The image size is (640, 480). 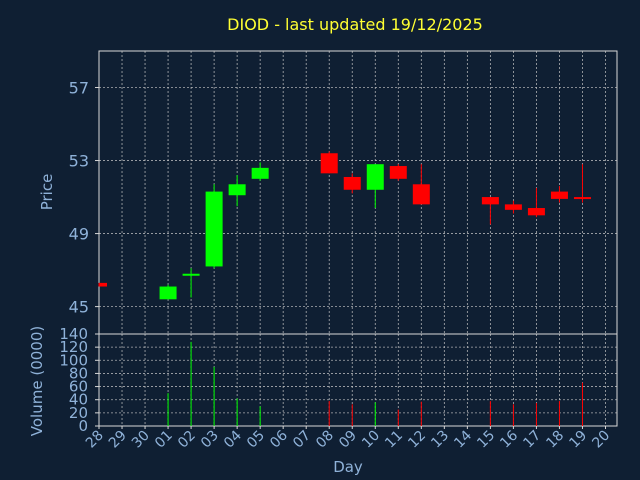 I want to click on volume-tick-label: 60, so click(x=78, y=387).